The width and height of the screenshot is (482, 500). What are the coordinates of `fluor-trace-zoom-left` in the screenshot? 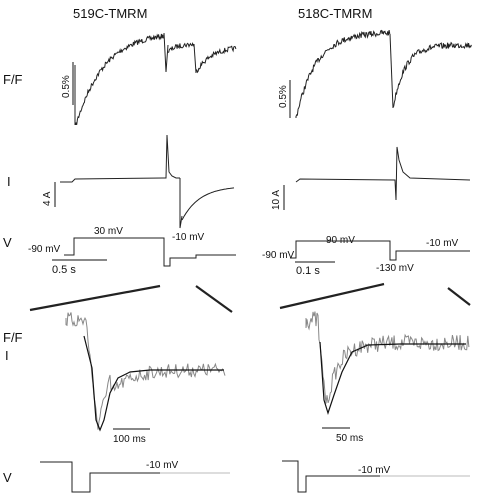 It's located at (145, 371).